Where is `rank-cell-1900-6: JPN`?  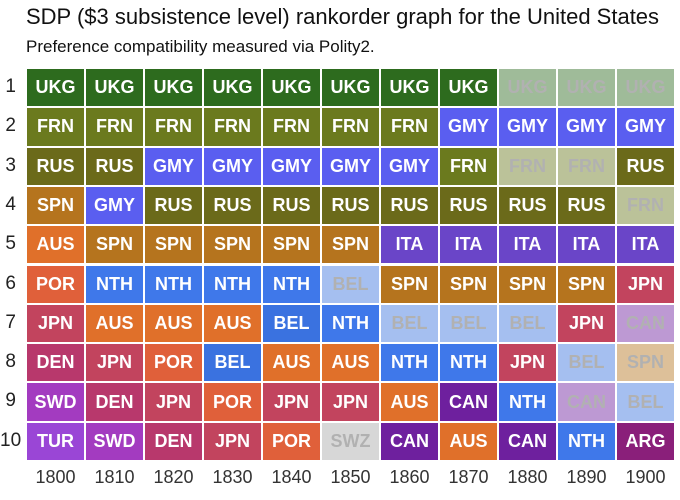 rank-cell-1900-6: JPN is located at coordinates (645, 284).